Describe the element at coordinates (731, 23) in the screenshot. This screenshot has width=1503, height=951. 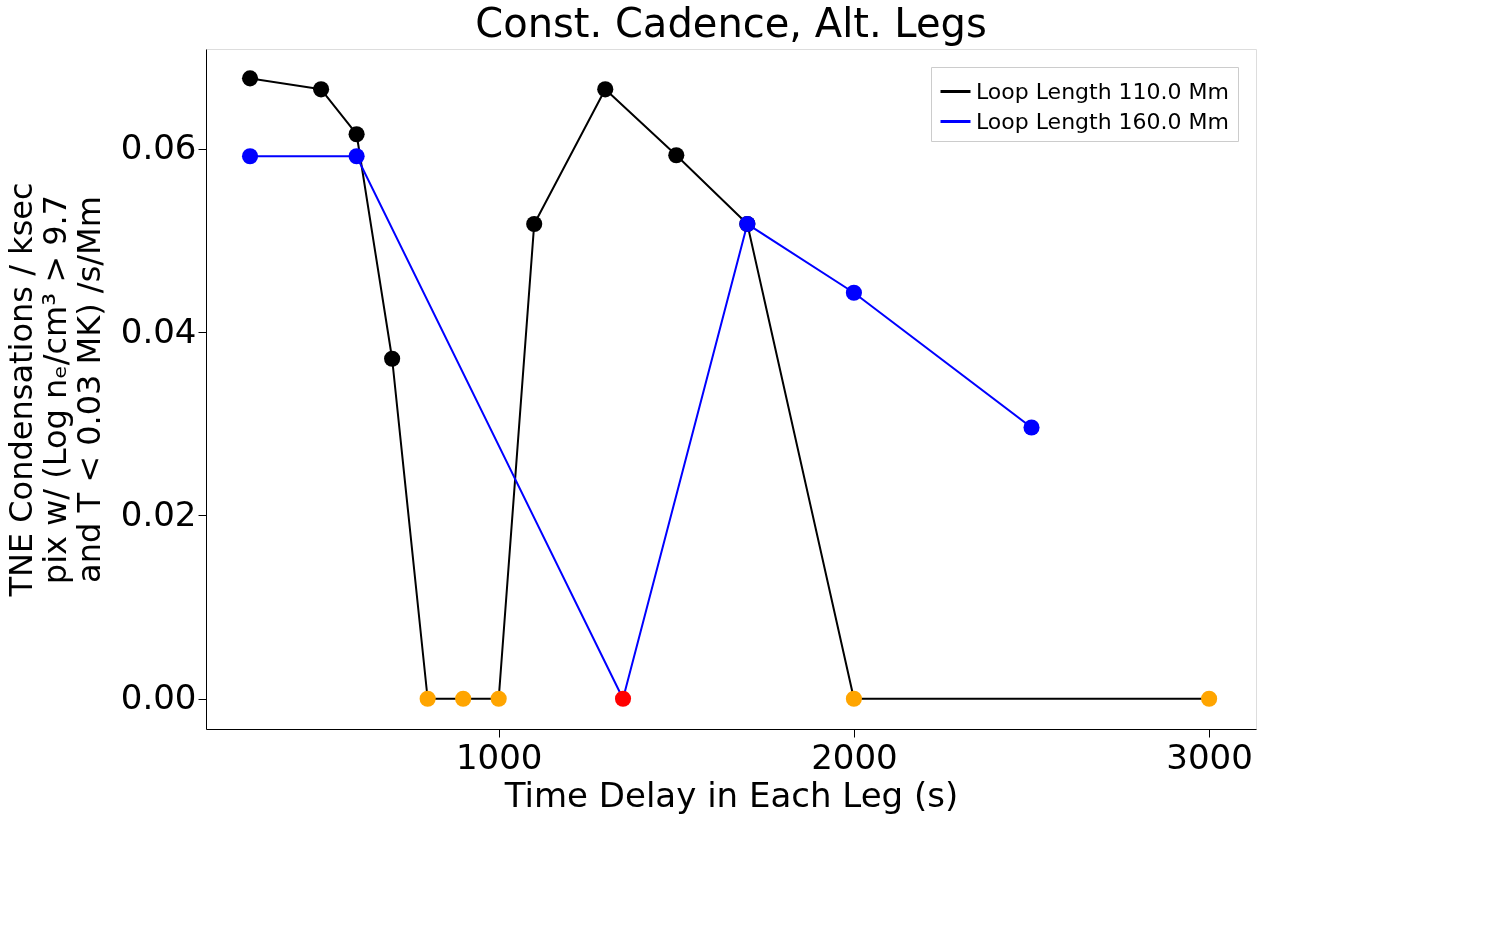
I see `chart-title: Const. Cadence, Alt. Legs` at that location.